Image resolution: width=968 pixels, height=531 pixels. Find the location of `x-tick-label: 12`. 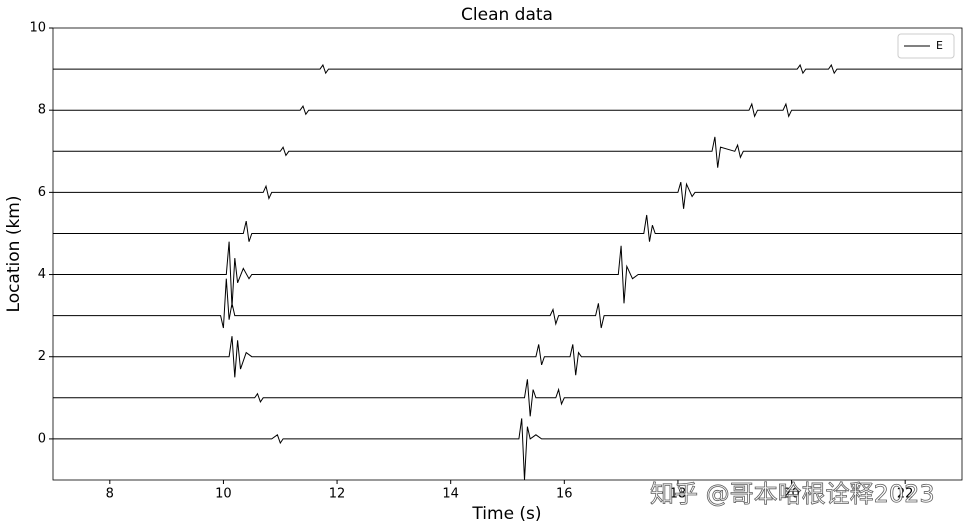

x-tick-label: 12 is located at coordinates (337, 494).